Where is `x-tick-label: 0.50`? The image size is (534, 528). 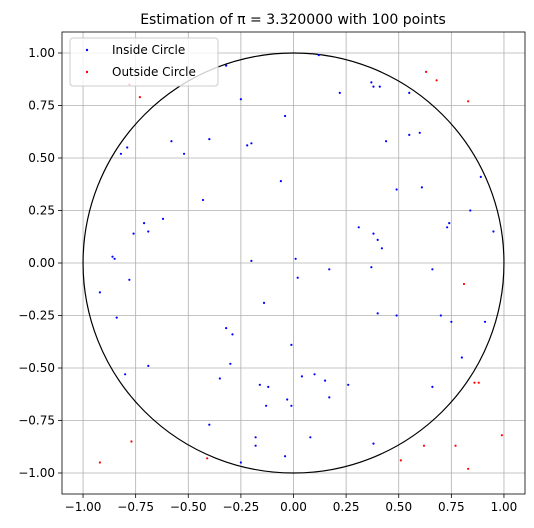 x-tick-label: 0.50 is located at coordinates (398, 507).